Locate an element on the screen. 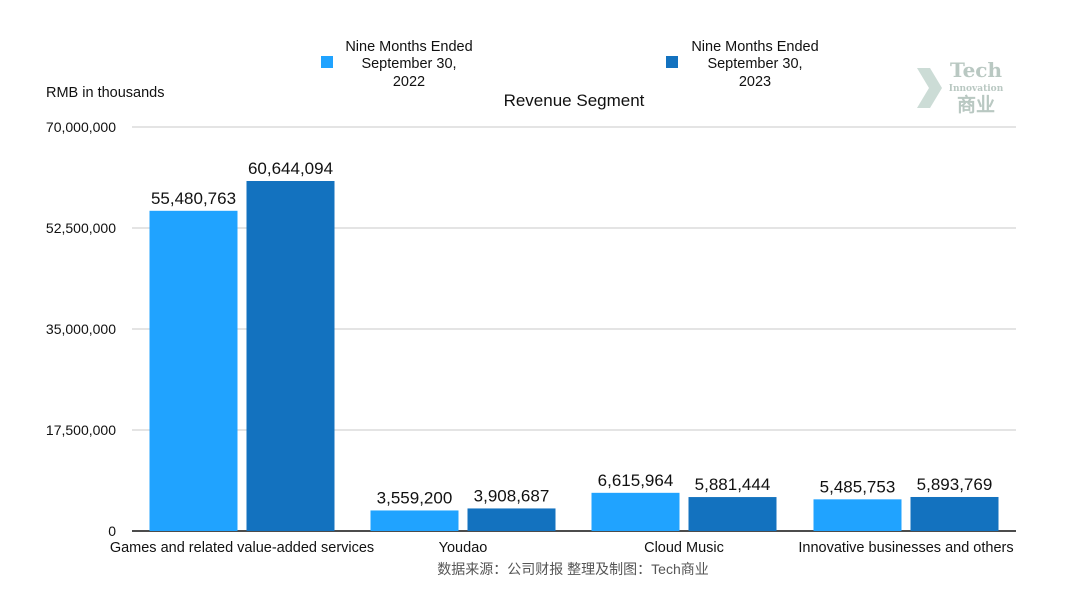  data-label: 6,615,964 is located at coordinates (636, 480).